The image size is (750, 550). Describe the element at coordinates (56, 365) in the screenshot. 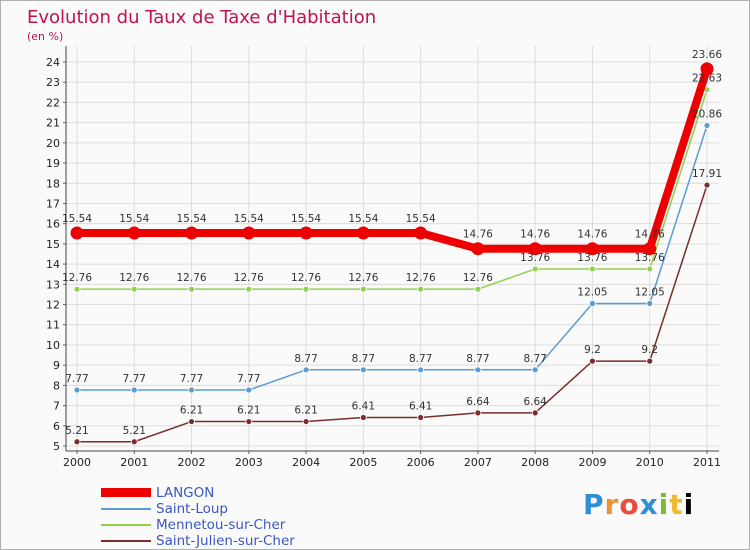

I see `y-tick-label: 9` at that location.